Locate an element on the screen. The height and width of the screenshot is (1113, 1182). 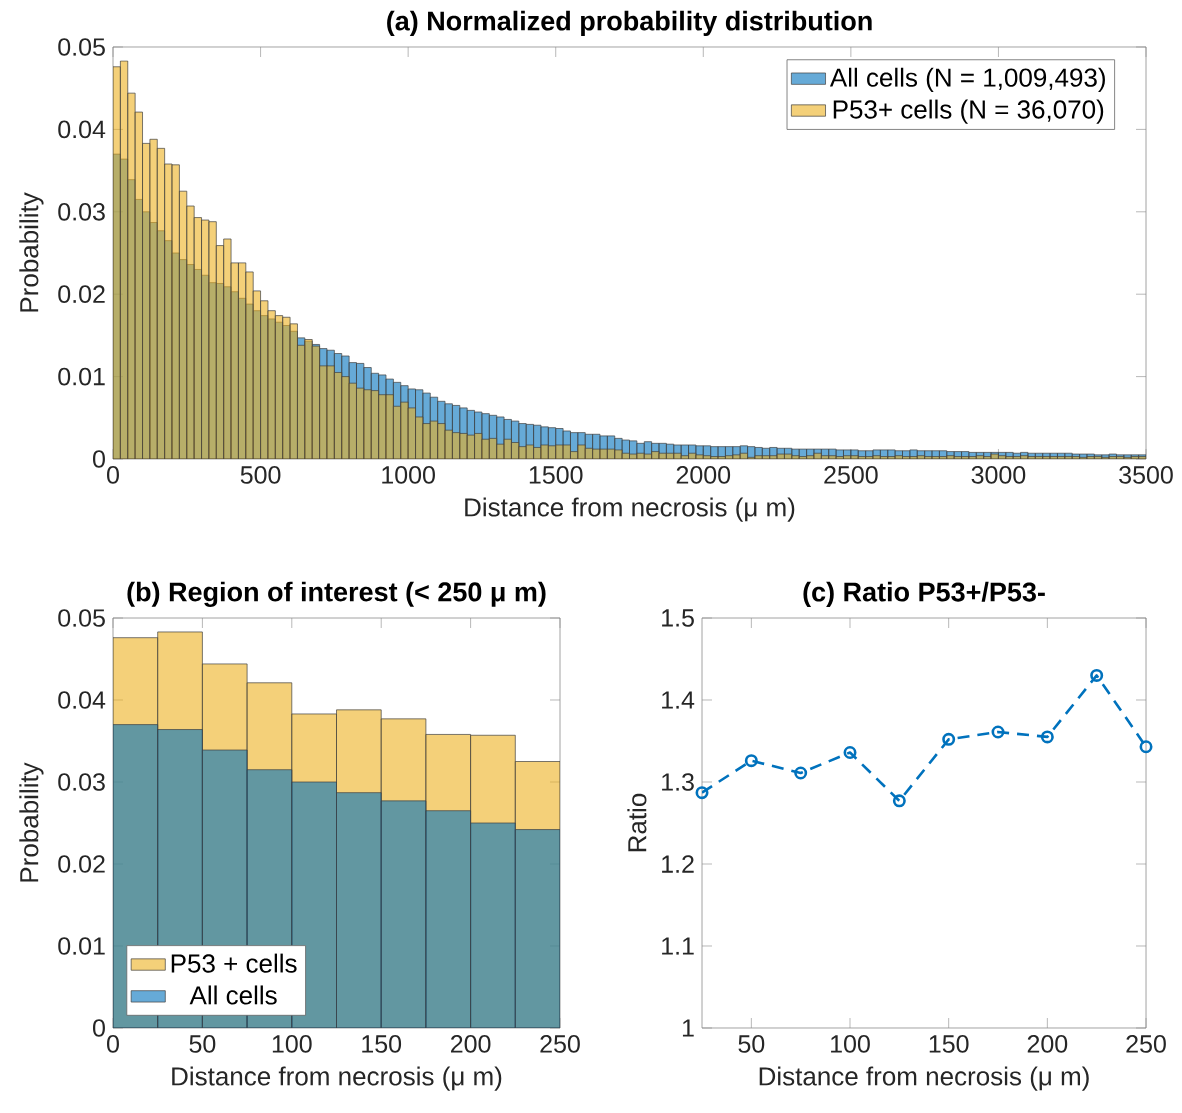
x-tick-label: 2500 is located at coordinates (851, 475).